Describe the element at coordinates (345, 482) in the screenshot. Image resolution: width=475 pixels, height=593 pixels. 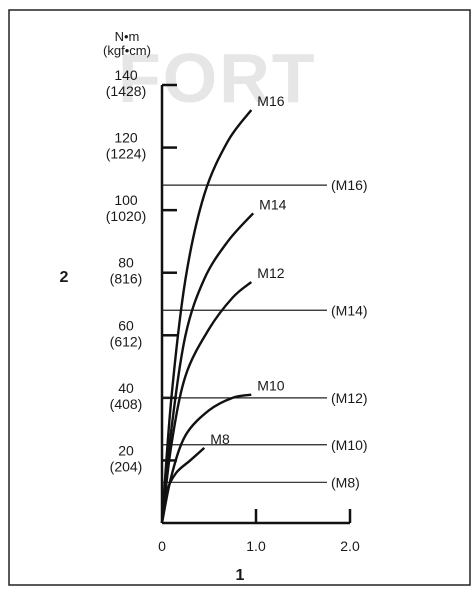
I see `reference-line-label: (M8)` at that location.